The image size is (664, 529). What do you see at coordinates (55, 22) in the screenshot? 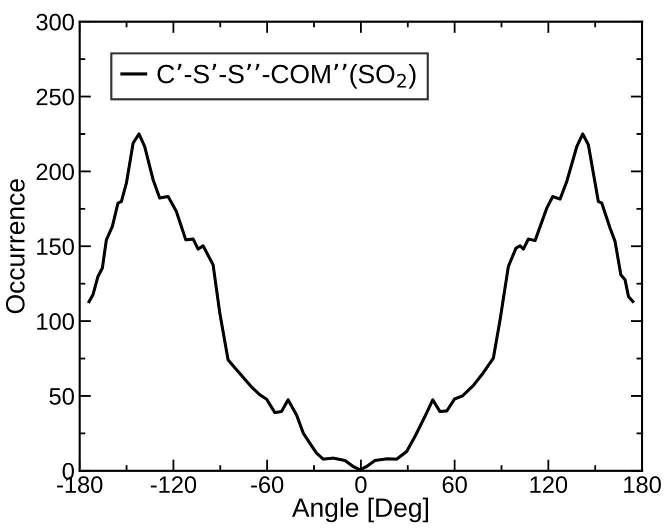
I see `y-tick-label: 300` at bounding box center [55, 22].